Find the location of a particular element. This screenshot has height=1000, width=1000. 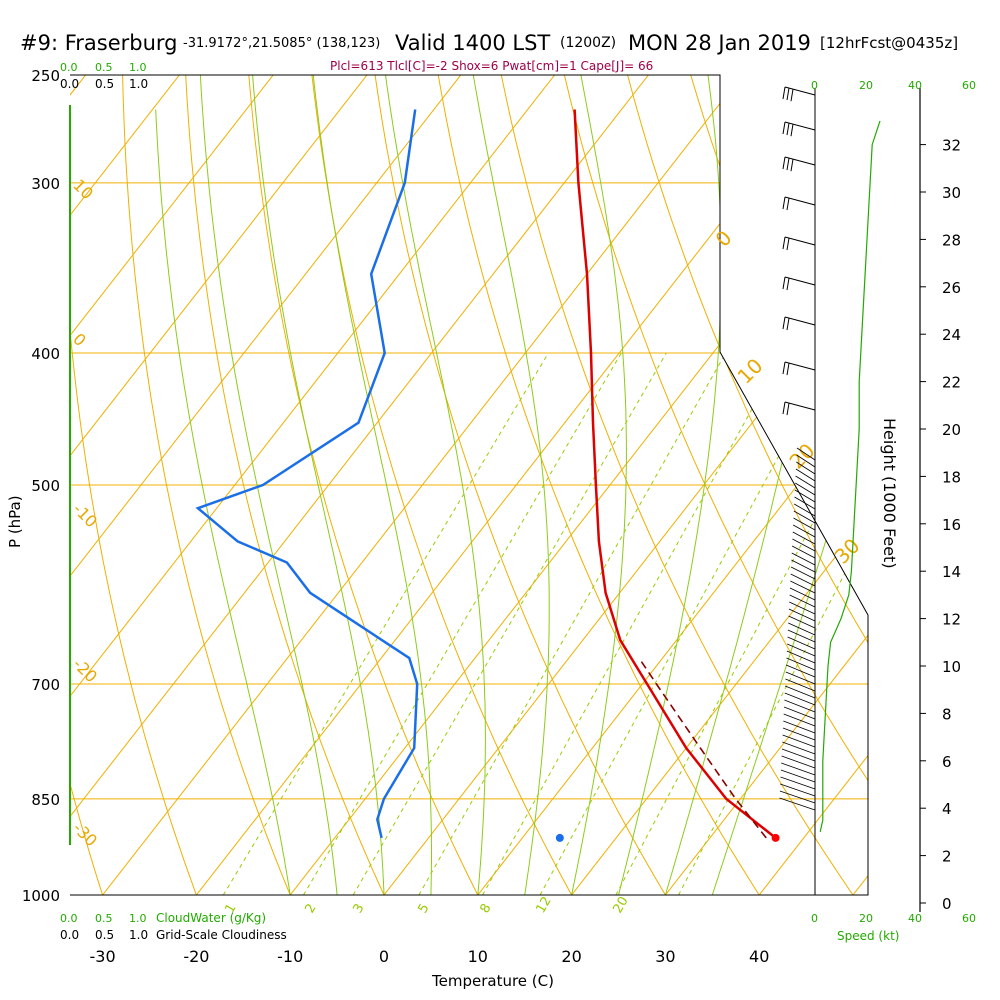

height-tick-10: 10 is located at coordinates (951, 667).